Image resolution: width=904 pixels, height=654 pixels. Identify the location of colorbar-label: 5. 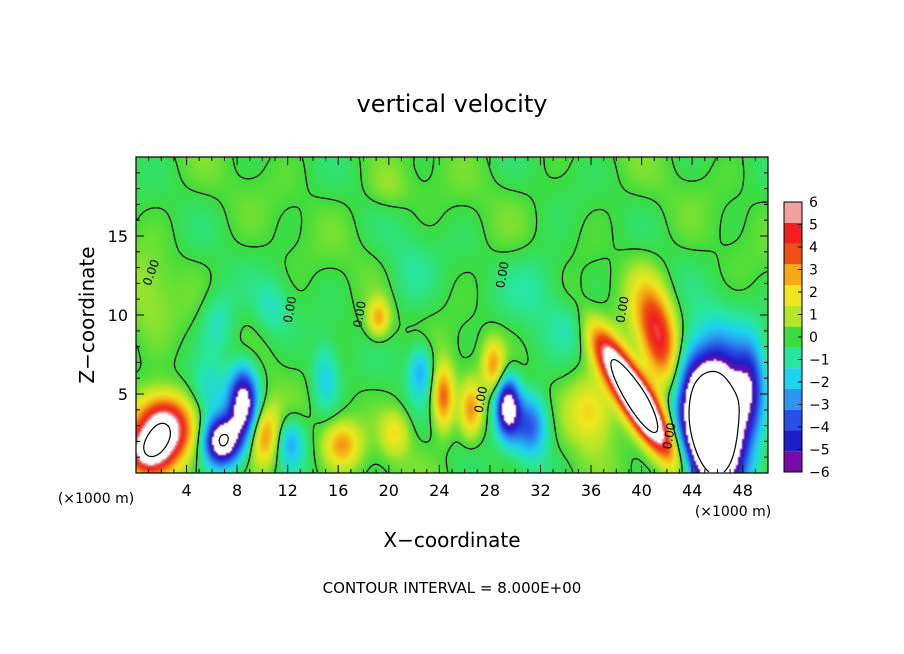
(813, 226).